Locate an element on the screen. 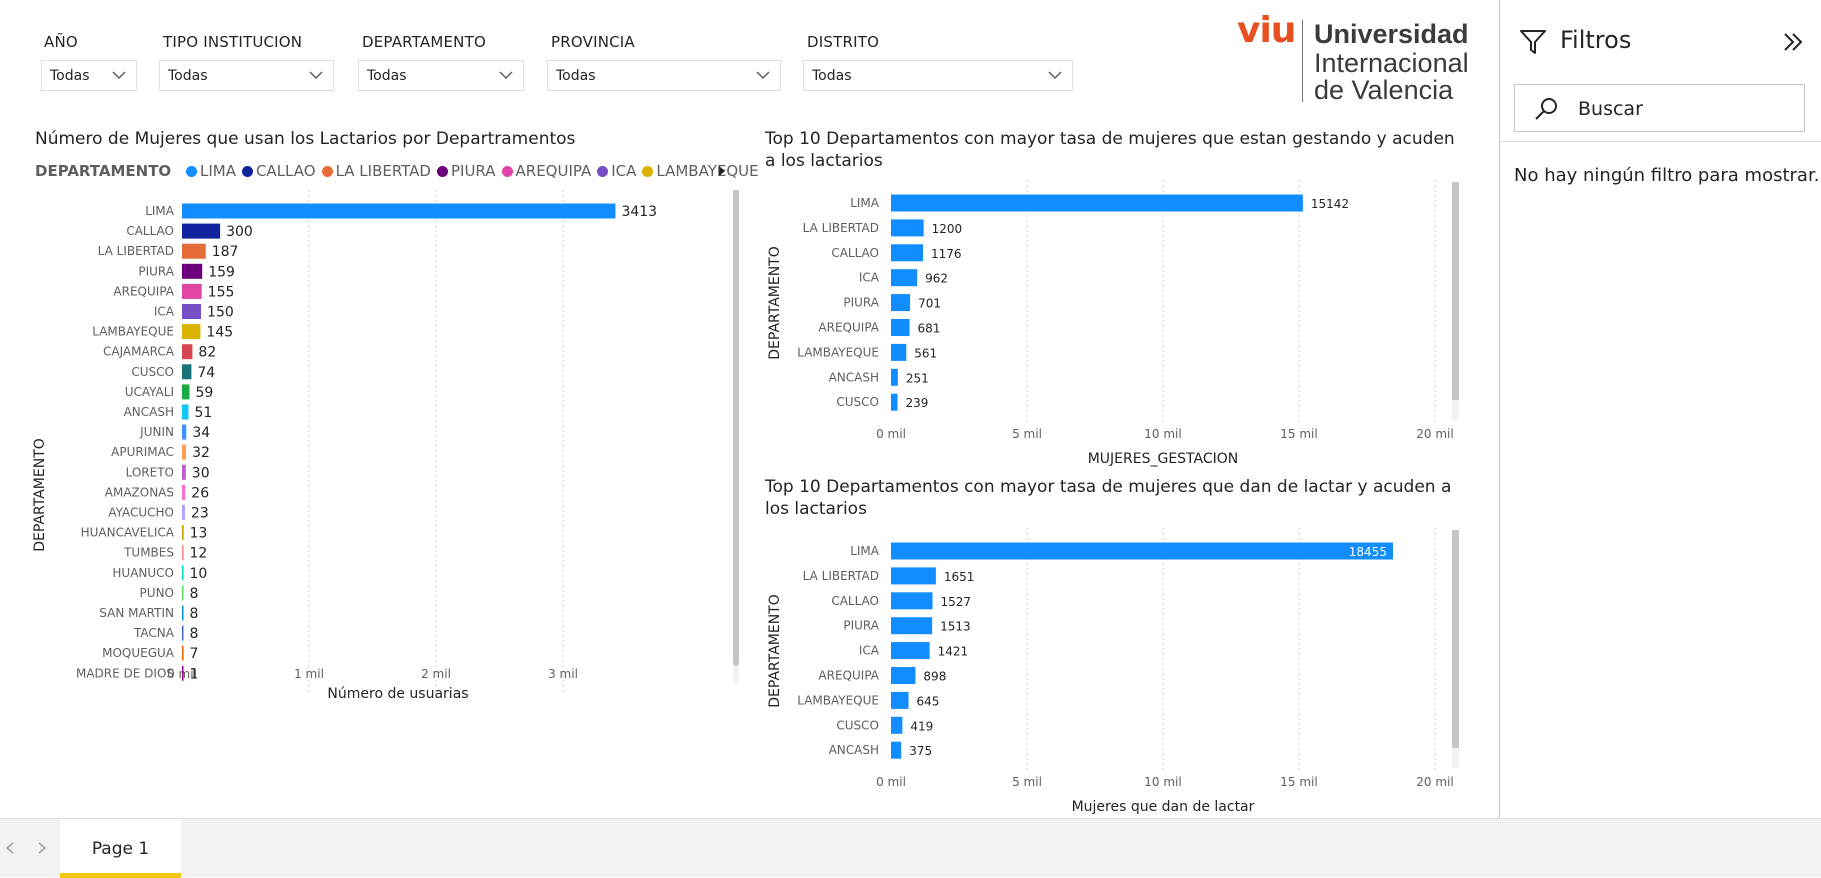 This screenshot has height=878, width=1821. data-label: 159 is located at coordinates (221, 272).